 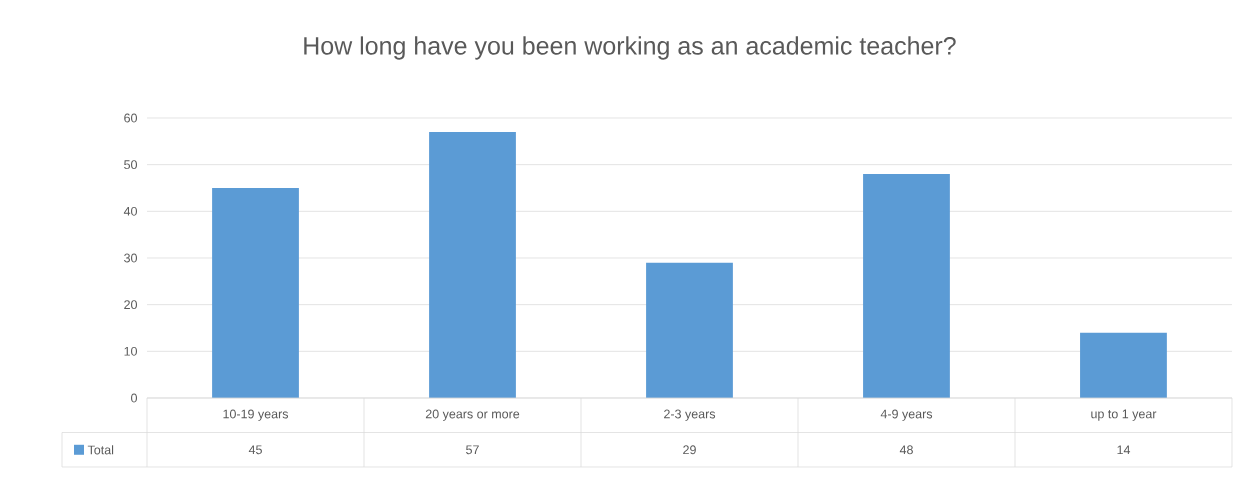 What do you see at coordinates (131, 118) in the screenshot?
I see `y-tick-label: 60` at bounding box center [131, 118].